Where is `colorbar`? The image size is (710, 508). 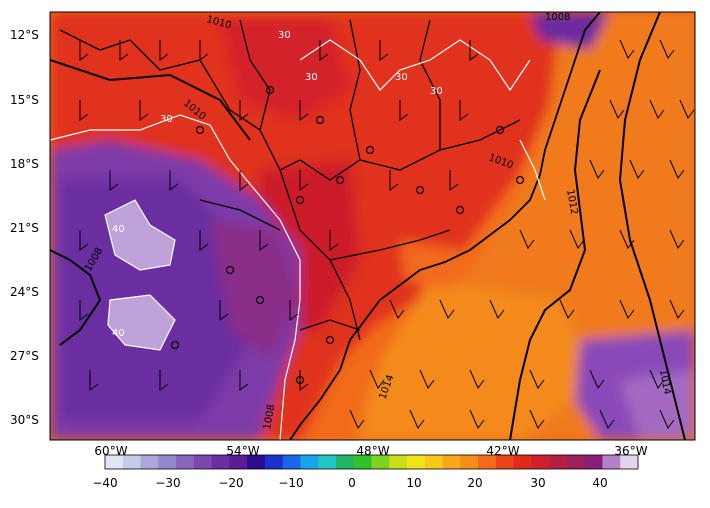 colorbar is located at coordinates (372, 462).